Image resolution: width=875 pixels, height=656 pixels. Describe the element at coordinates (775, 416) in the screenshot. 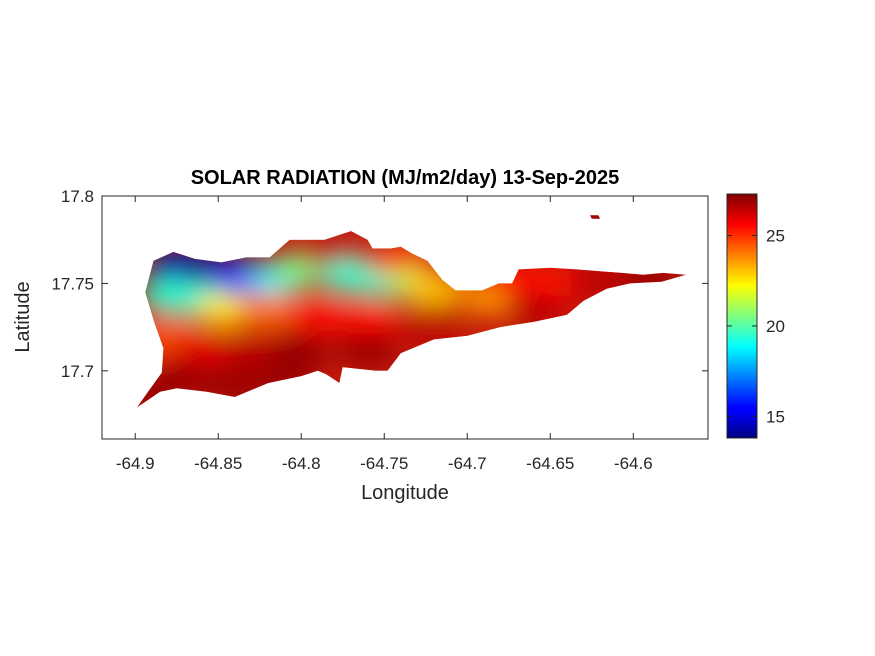

I see `colorbar-tick-label: 15` at that location.